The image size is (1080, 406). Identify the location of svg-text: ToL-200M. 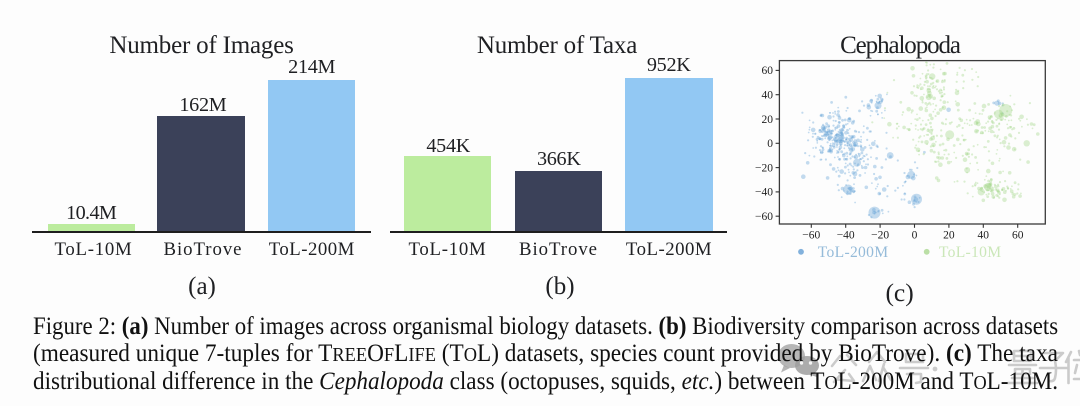
(853, 252).